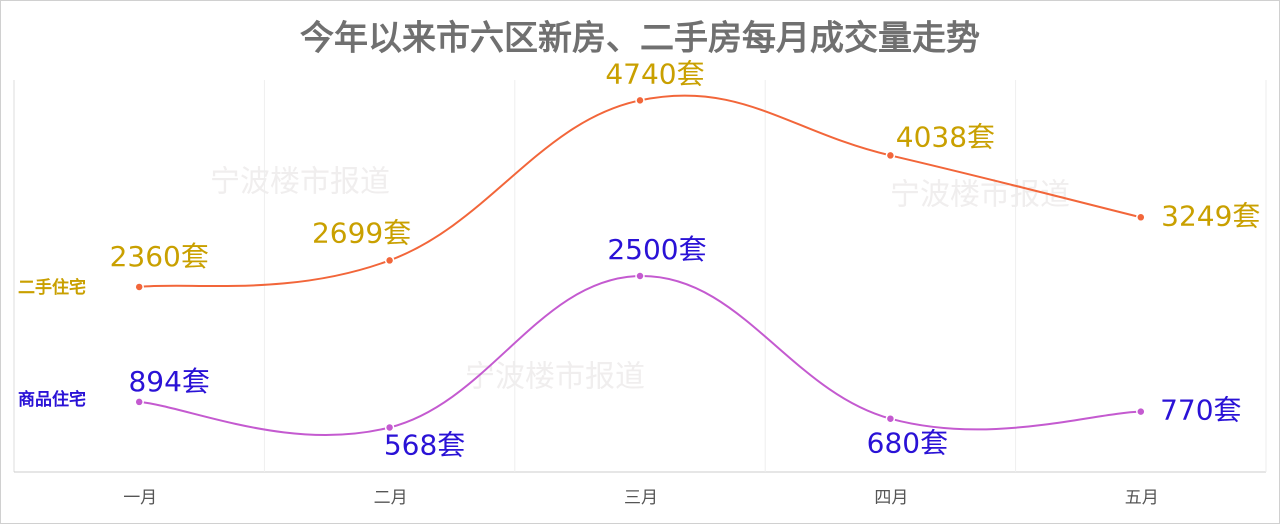 The width and height of the screenshot is (1280, 524). Describe the element at coordinates (424, 444) in the screenshot. I see `data-label: 568套` at that location.